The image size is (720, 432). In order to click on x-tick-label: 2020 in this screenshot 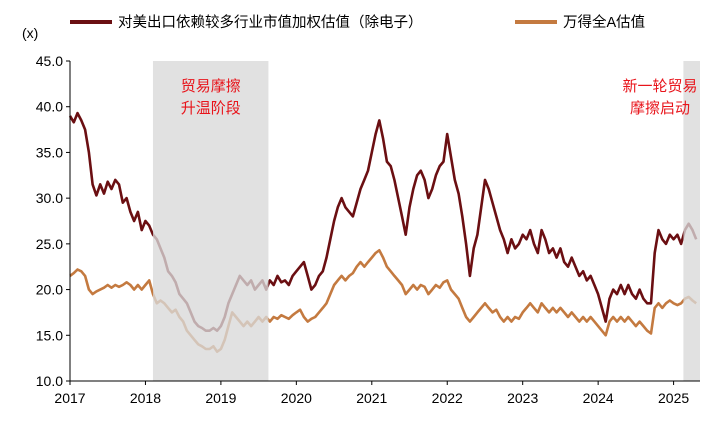, I will do `click(296, 398)`.